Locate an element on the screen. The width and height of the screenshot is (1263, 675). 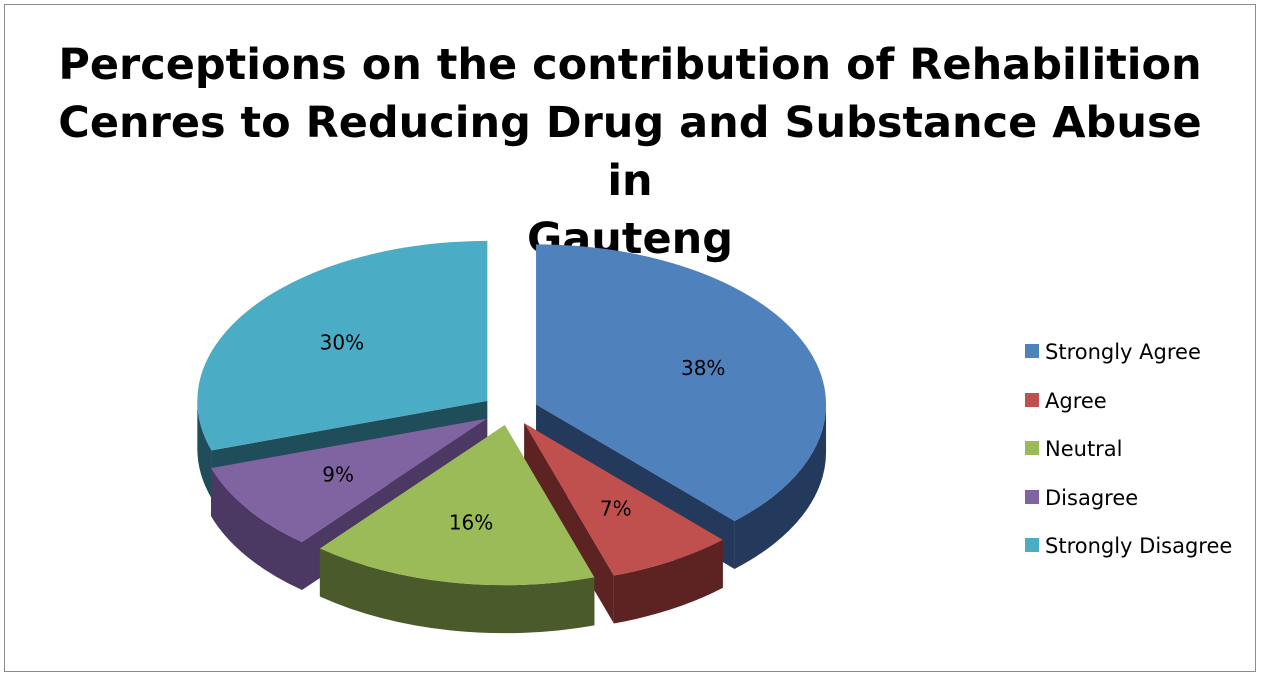
legend-item-strongly-agree: Strongly Agree is located at coordinates (1140, 356).